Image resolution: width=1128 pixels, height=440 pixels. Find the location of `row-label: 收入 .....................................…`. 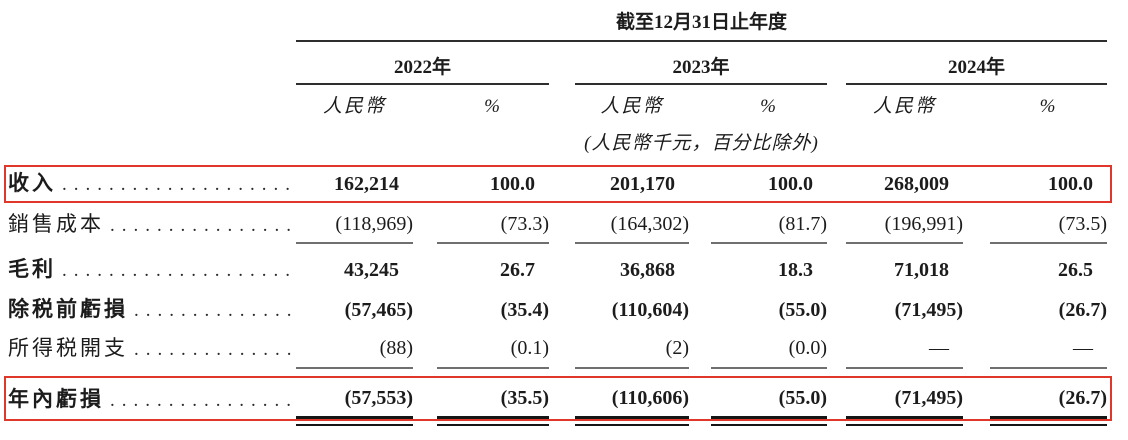

row-label: 收入 .....................................… is located at coordinates (148, 179).